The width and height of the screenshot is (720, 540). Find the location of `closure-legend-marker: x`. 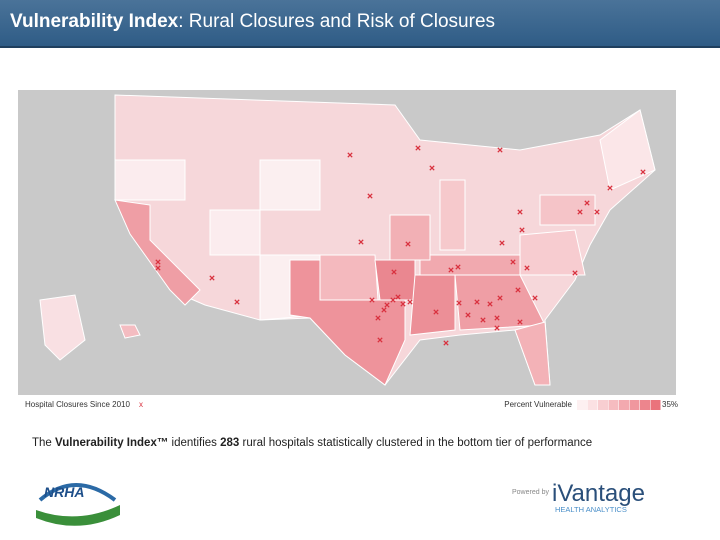

closure-legend-marker: x is located at coordinates (141, 404).